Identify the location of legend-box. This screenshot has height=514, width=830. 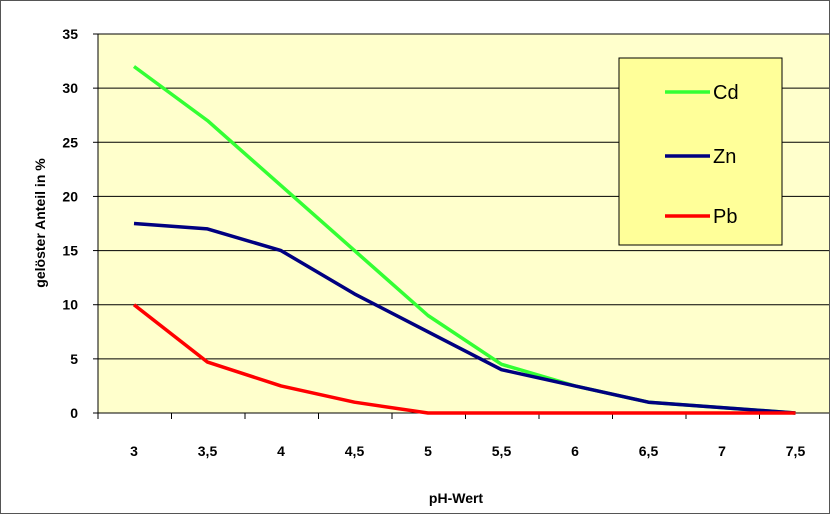
(700, 151).